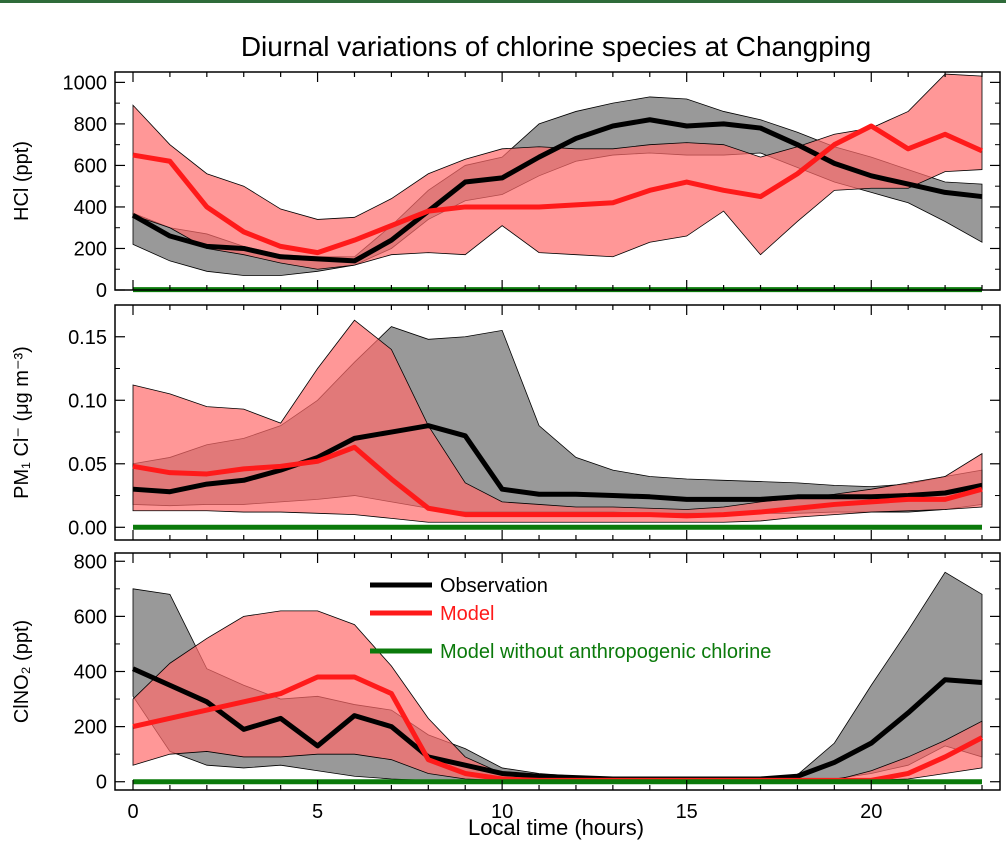 The height and width of the screenshot is (848, 1006). What do you see at coordinates (605, 652) in the screenshot?
I see `legend-label: Model without anthropogenic chlorine` at bounding box center [605, 652].